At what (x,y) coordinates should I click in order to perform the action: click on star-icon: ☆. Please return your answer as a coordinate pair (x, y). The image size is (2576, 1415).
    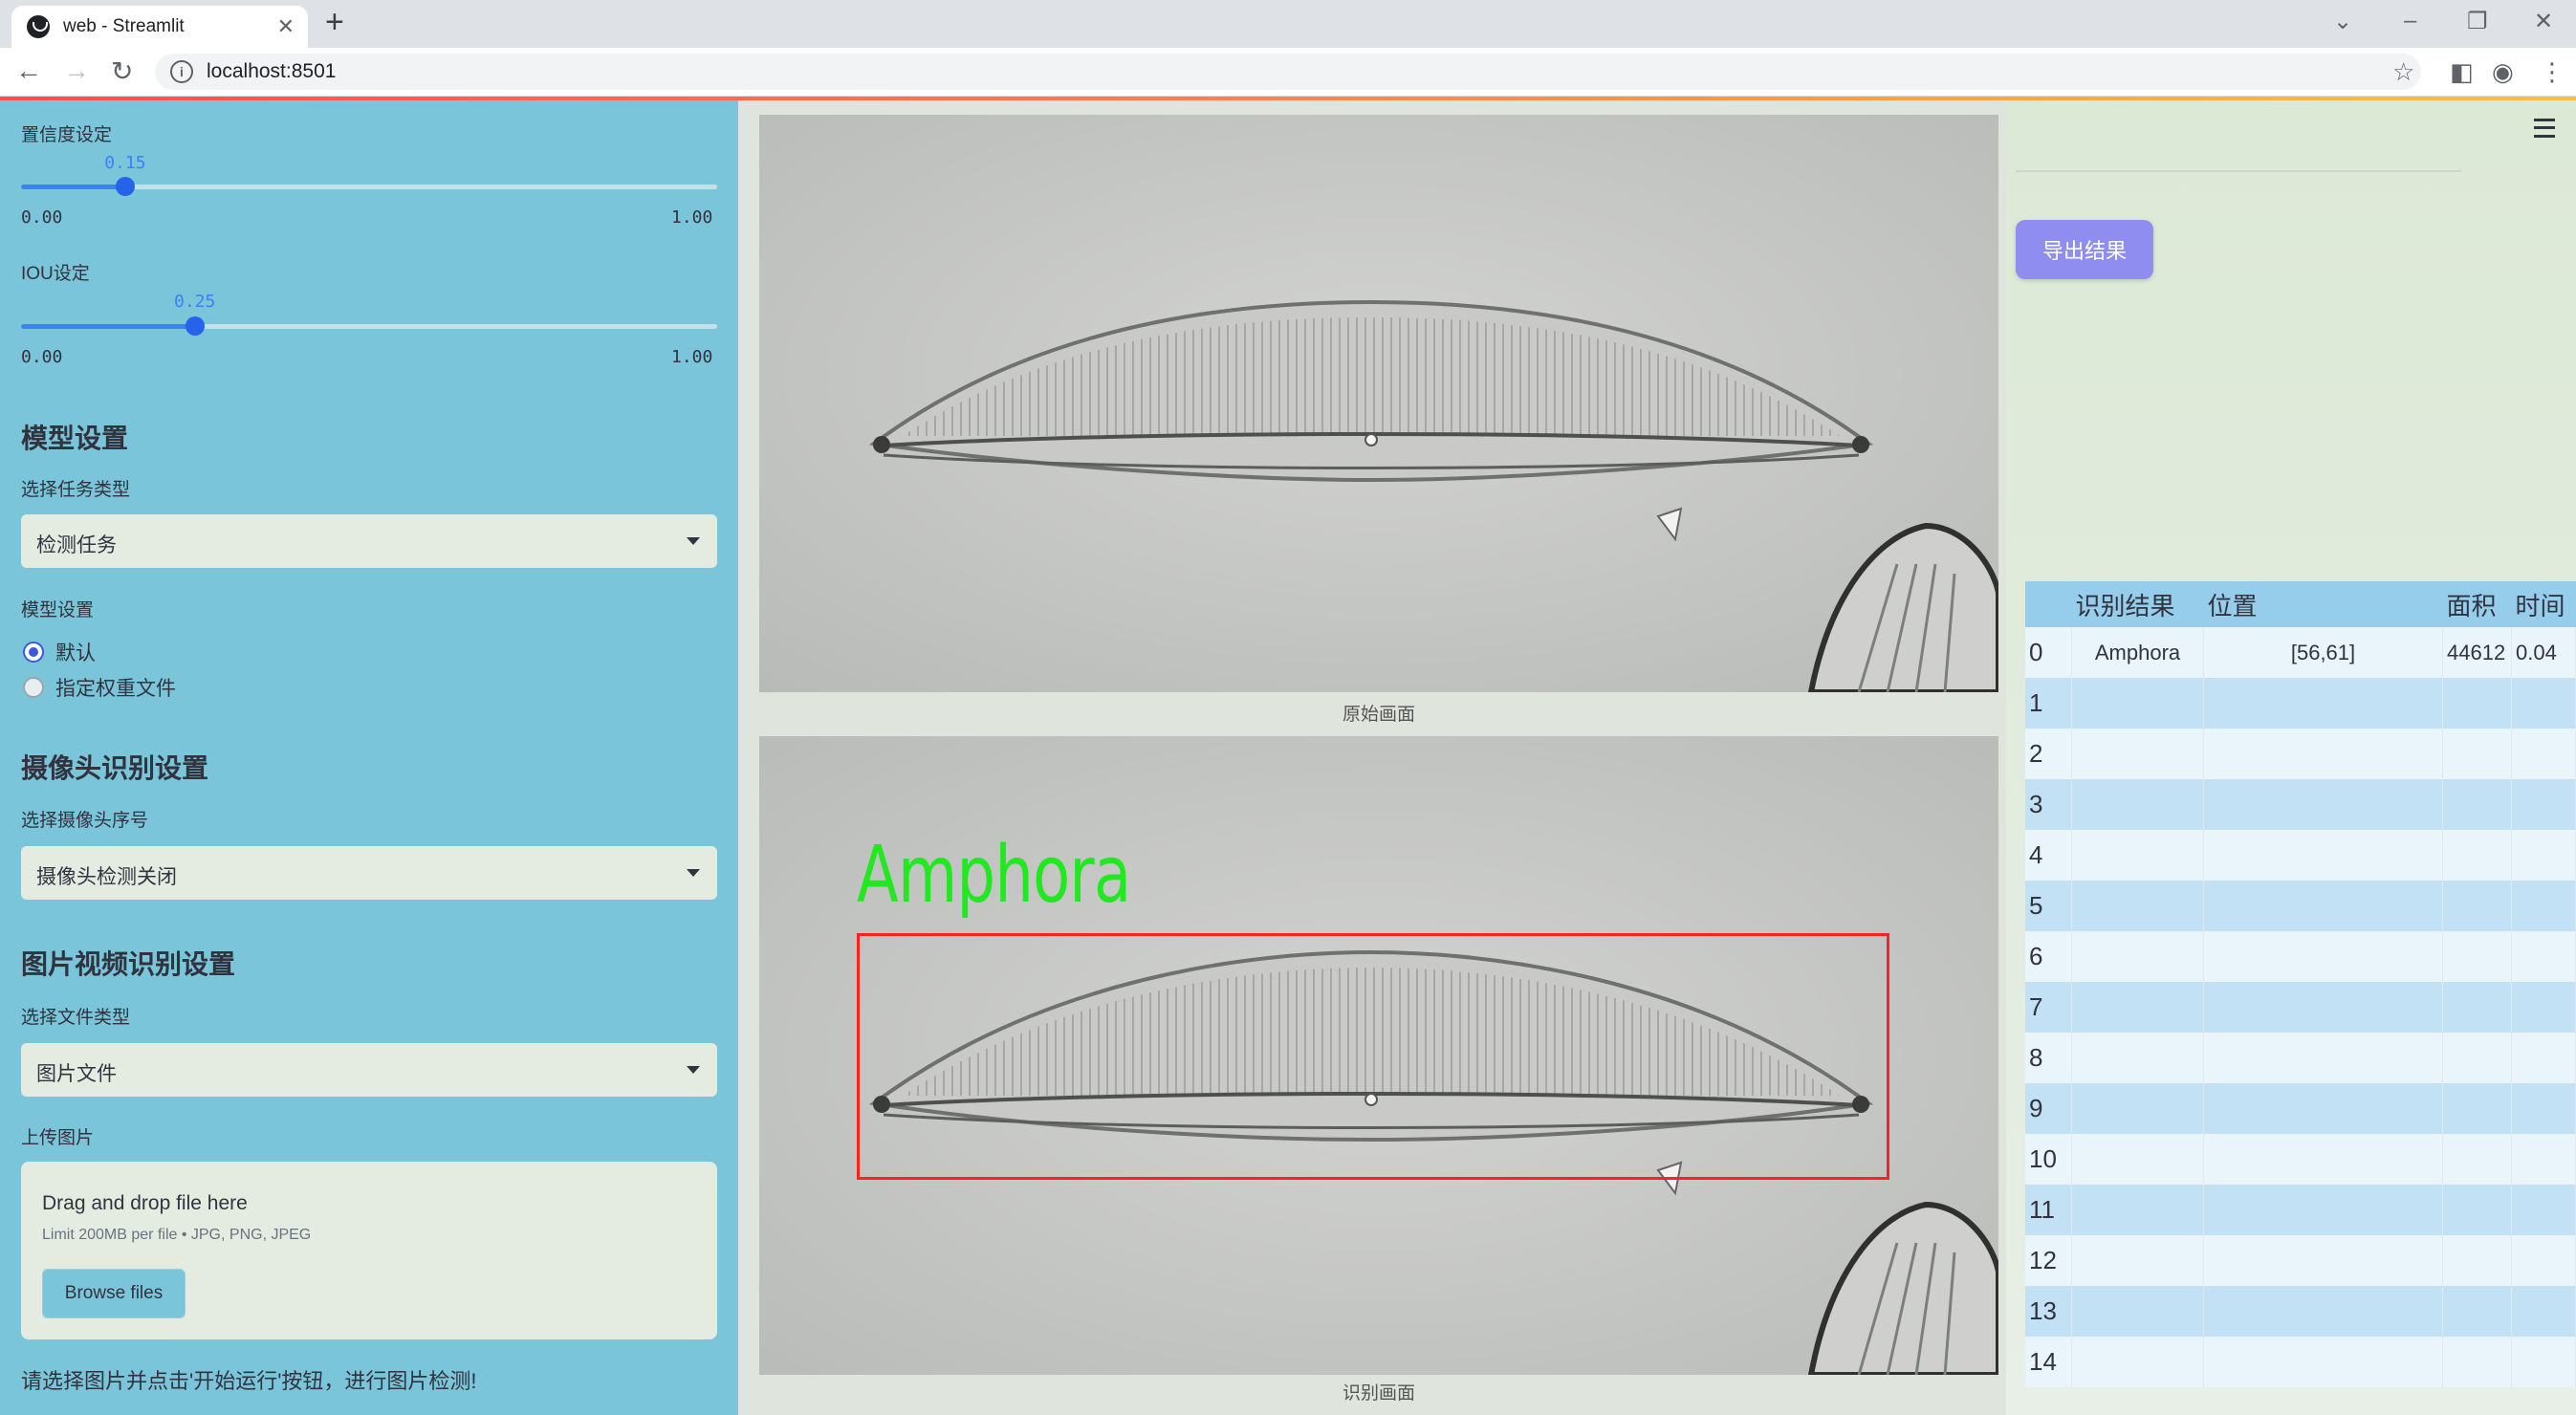
    Looking at the image, I should click on (2403, 71).